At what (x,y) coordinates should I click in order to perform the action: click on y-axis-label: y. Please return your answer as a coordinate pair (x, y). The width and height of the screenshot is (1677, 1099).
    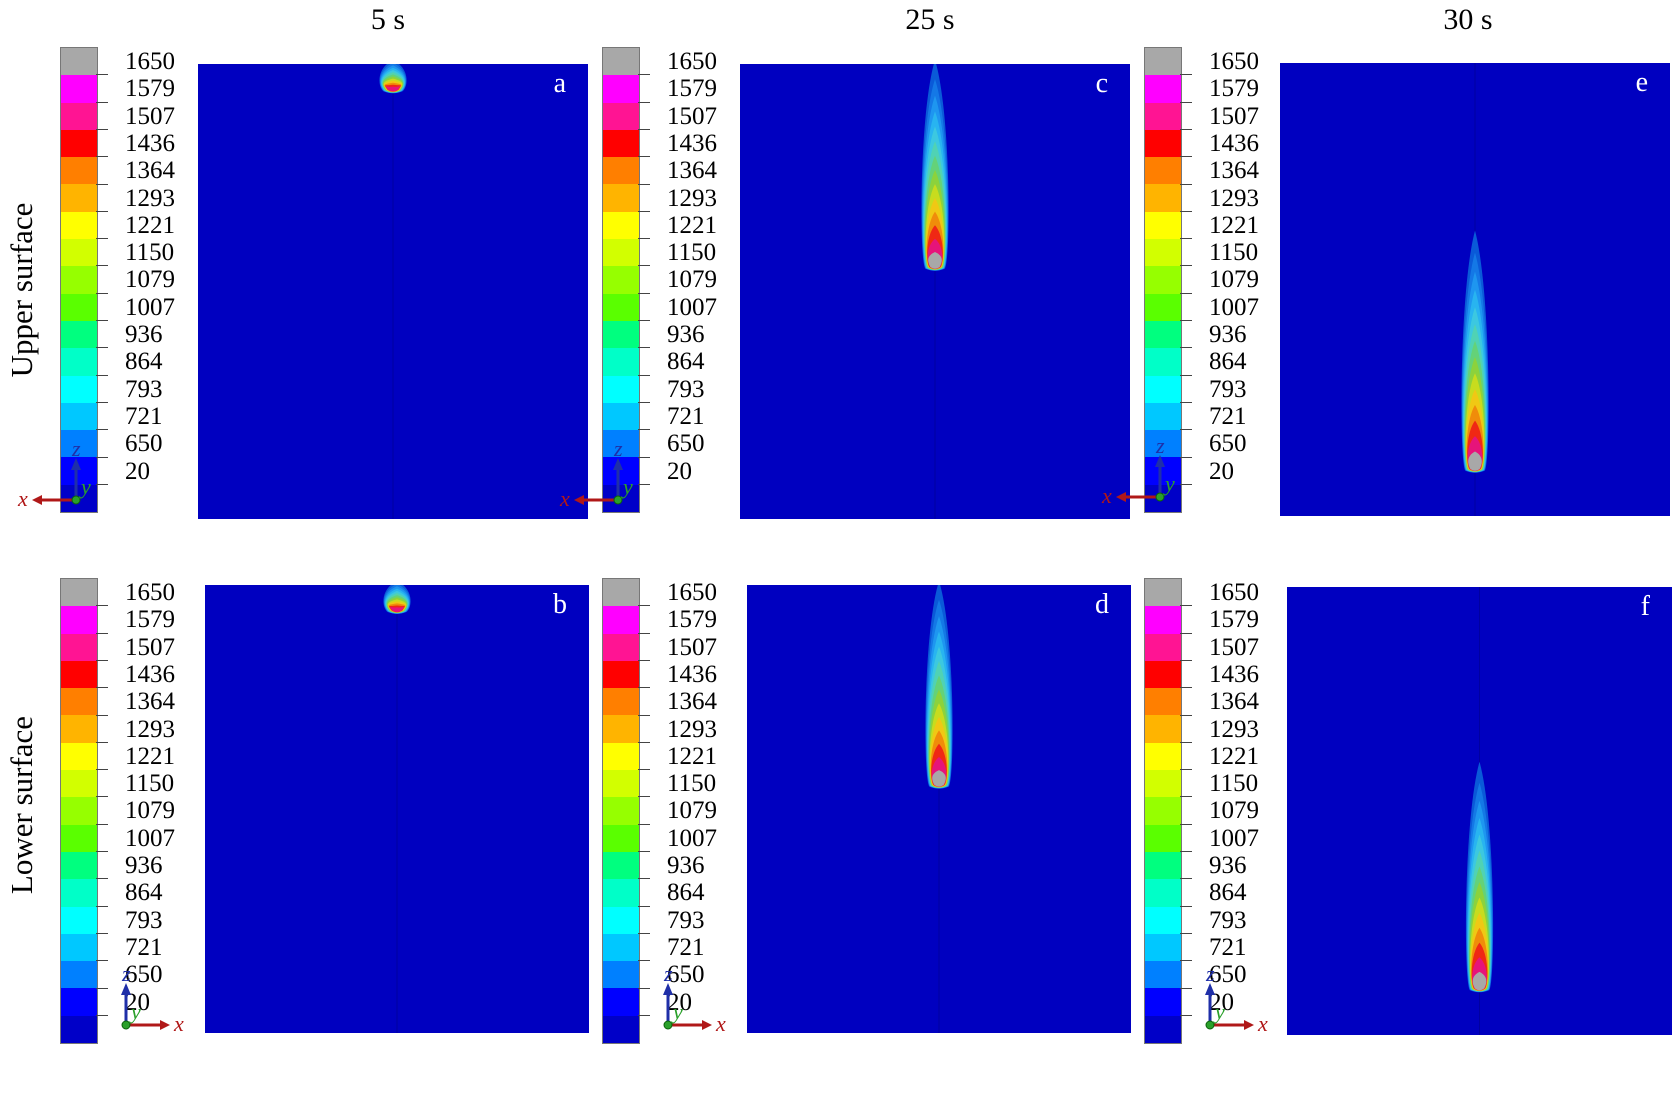
    Looking at the image, I should click on (85, 486).